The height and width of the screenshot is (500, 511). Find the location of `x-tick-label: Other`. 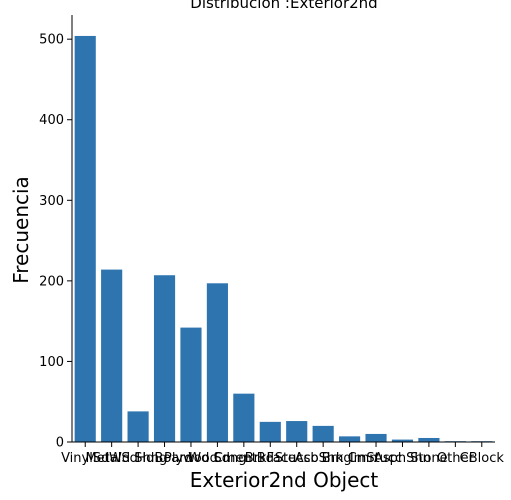

x-tick-label: Other is located at coordinates (456, 458).